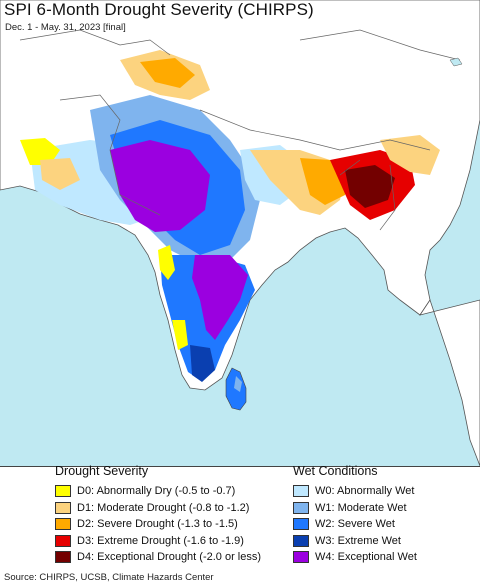 Image resolution: width=480 pixels, height=586 pixels. What do you see at coordinates (365, 491) in the screenshot?
I see `wet-legend-label: W0: Abnormally Wet` at bounding box center [365, 491].